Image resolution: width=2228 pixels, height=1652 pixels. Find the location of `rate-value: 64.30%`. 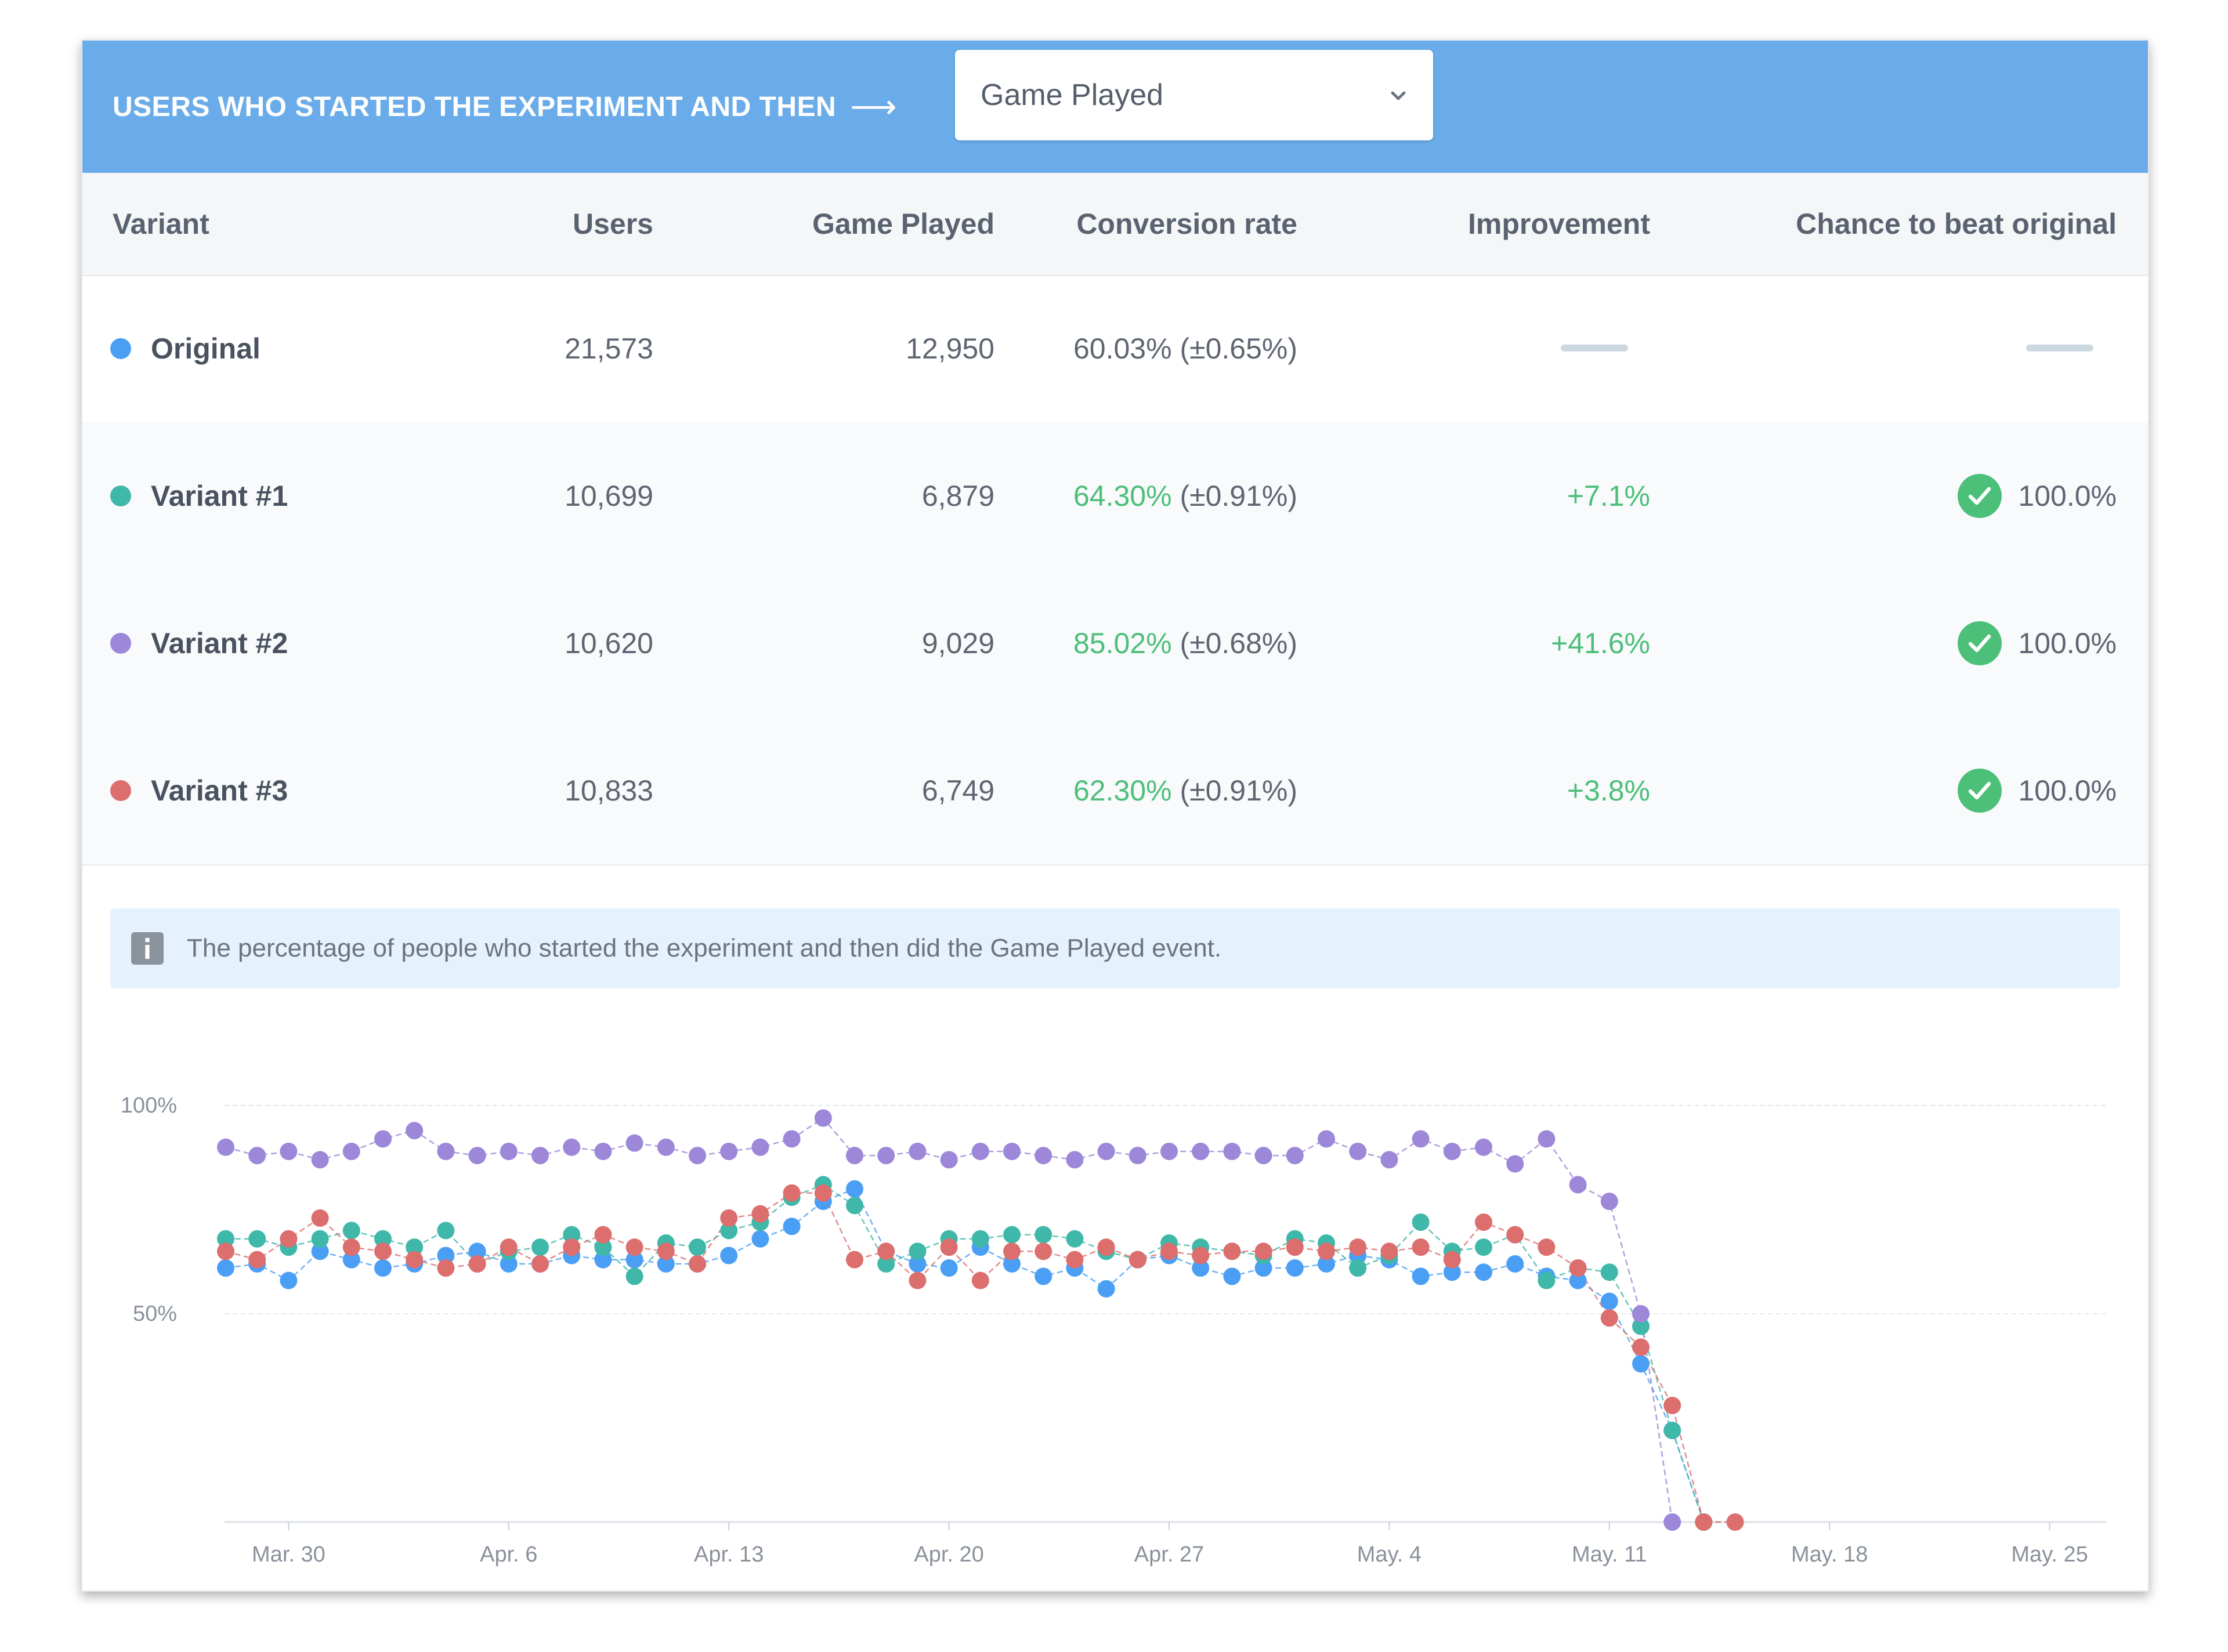

rate-value: 64.30% is located at coordinates (1122, 496).